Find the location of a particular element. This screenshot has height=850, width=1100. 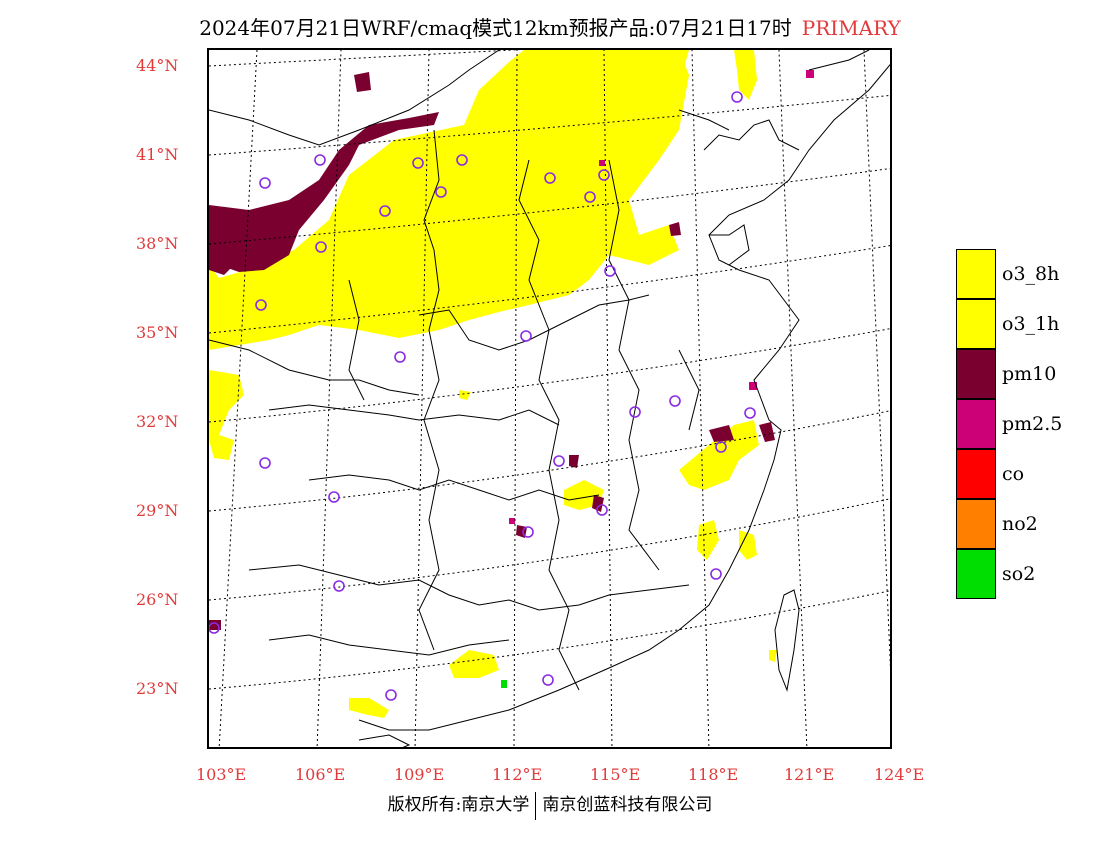

pm10-region-shanghai is located at coordinates (767, 432).